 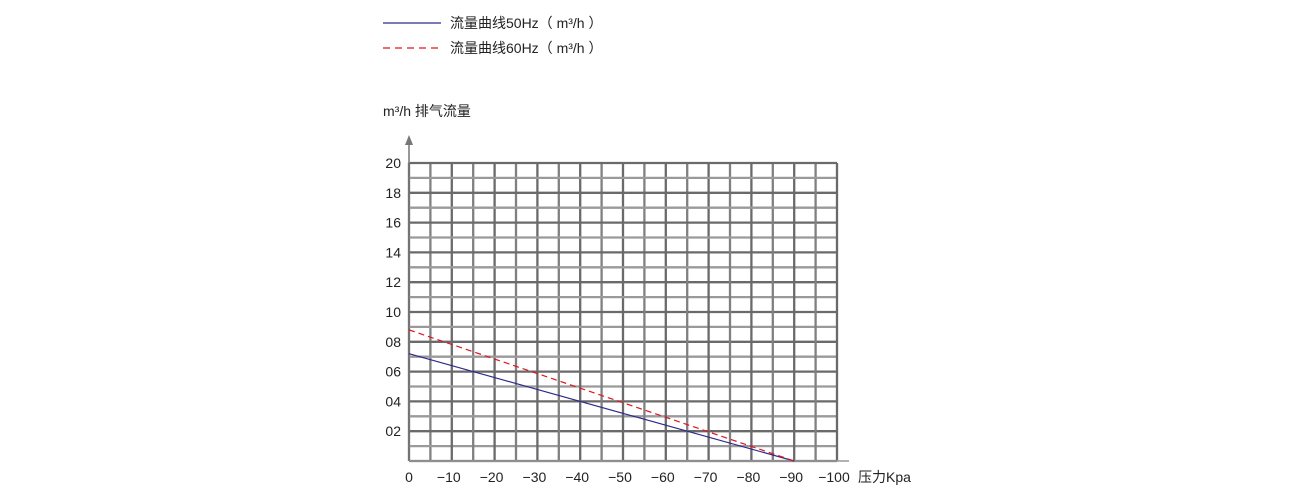 What do you see at coordinates (449, 477) in the screenshot?
I see `x-tick-label: −10` at bounding box center [449, 477].